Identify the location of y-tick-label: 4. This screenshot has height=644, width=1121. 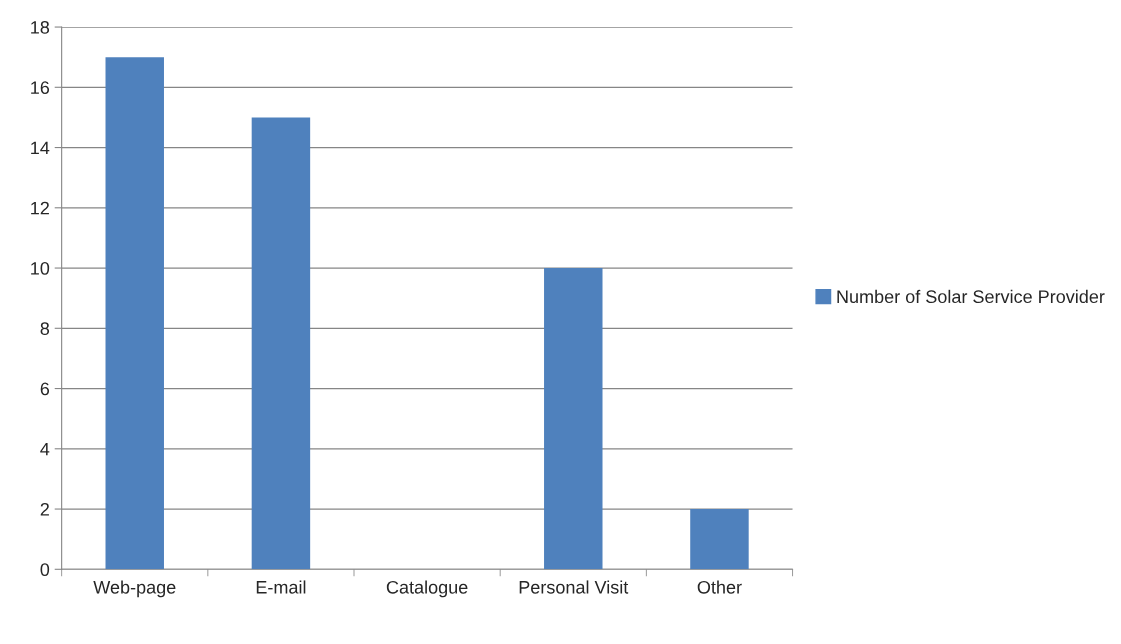
(45, 449).